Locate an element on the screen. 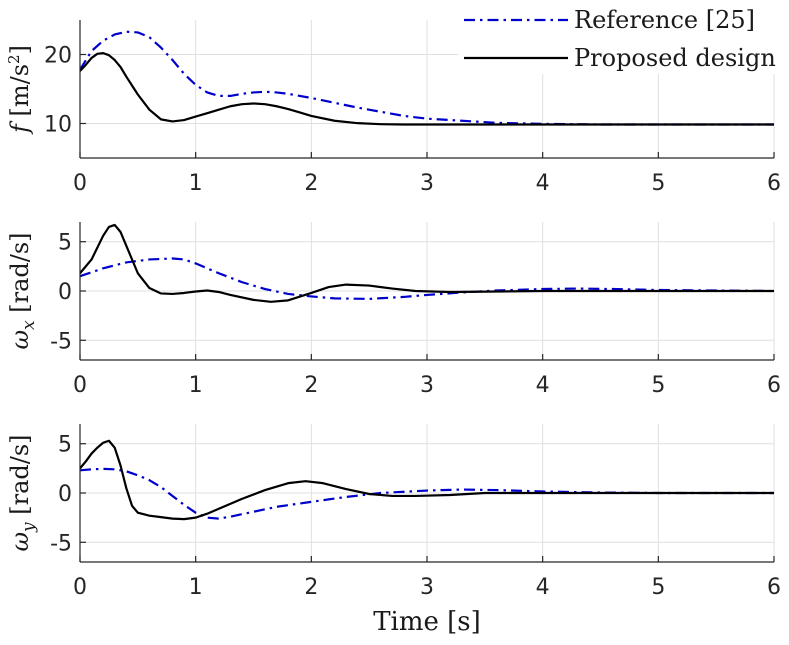 The width and height of the screenshot is (789, 645). y-axis-label: ωy [rad/s] is located at coordinates (22, 492).